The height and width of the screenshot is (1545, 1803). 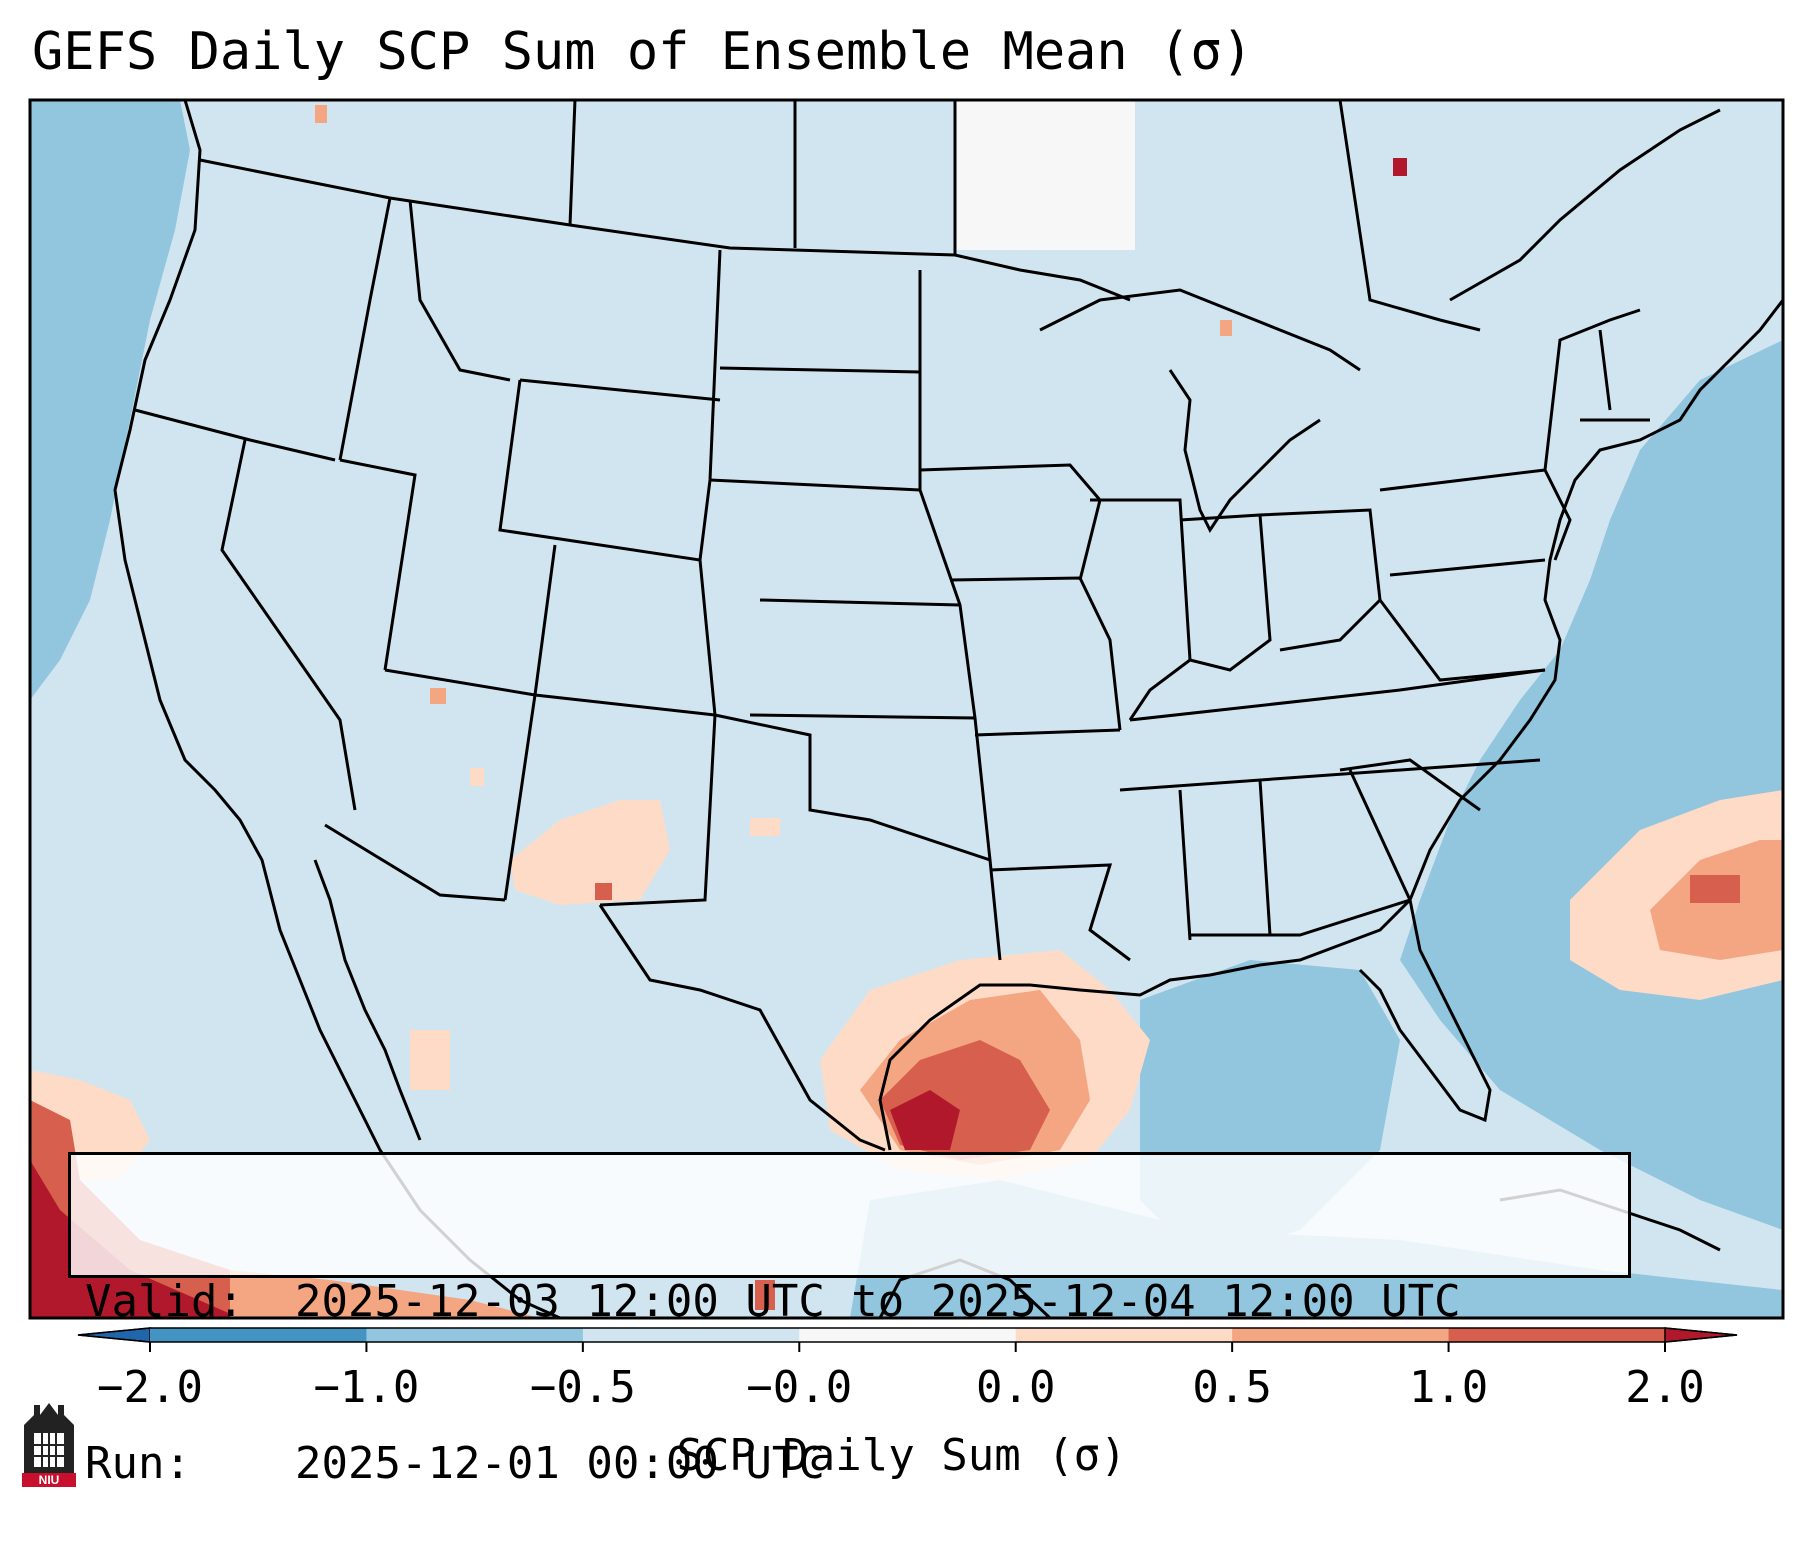 What do you see at coordinates (135, 1239) in the screenshot?
I see `scp-darkred-bottomleft` at bounding box center [135, 1239].